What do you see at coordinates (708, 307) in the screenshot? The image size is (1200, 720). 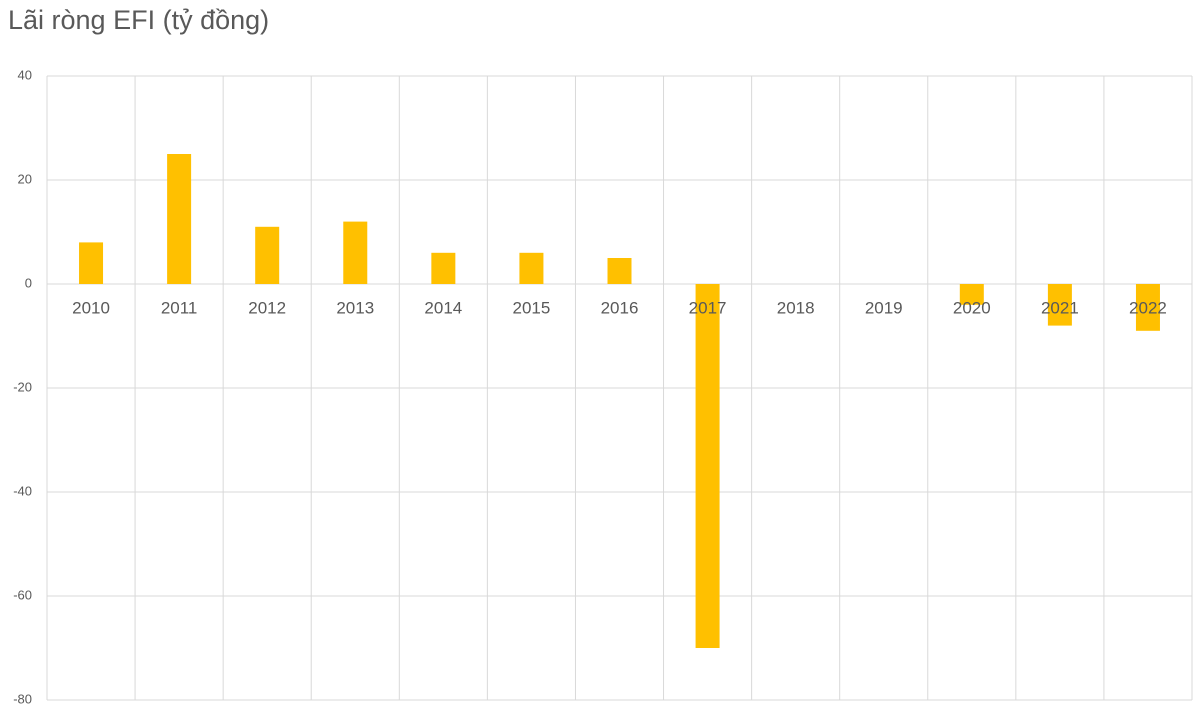 I see `x-tick-label: 2017` at bounding box center [708, 307].